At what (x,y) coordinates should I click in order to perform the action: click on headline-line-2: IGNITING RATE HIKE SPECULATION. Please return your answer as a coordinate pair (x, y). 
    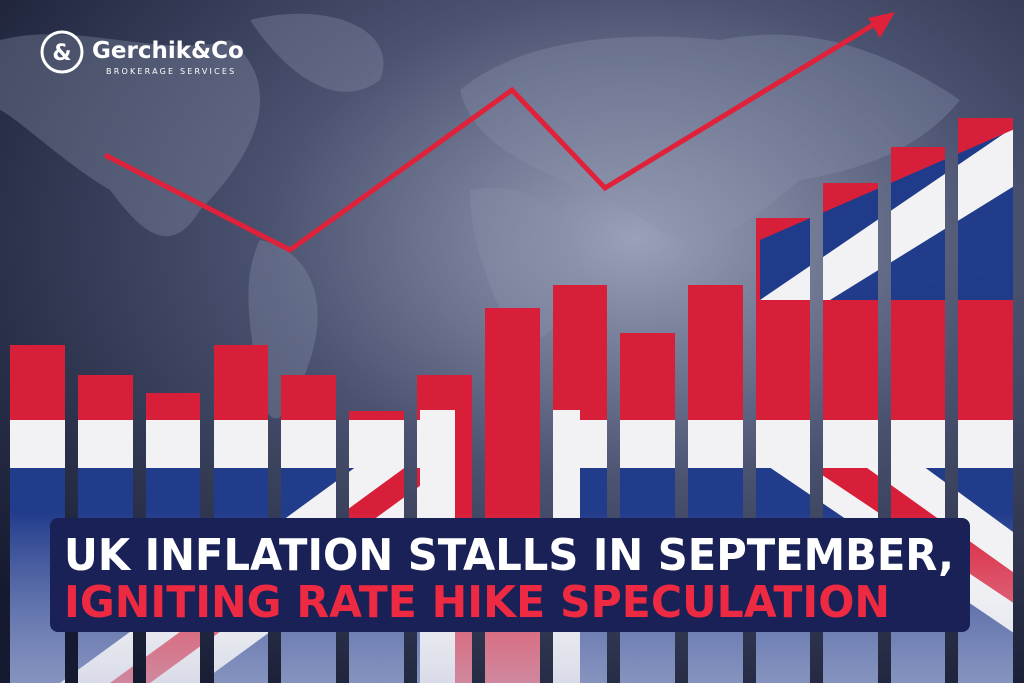
    Looking at the image, I should click on (477, 602).